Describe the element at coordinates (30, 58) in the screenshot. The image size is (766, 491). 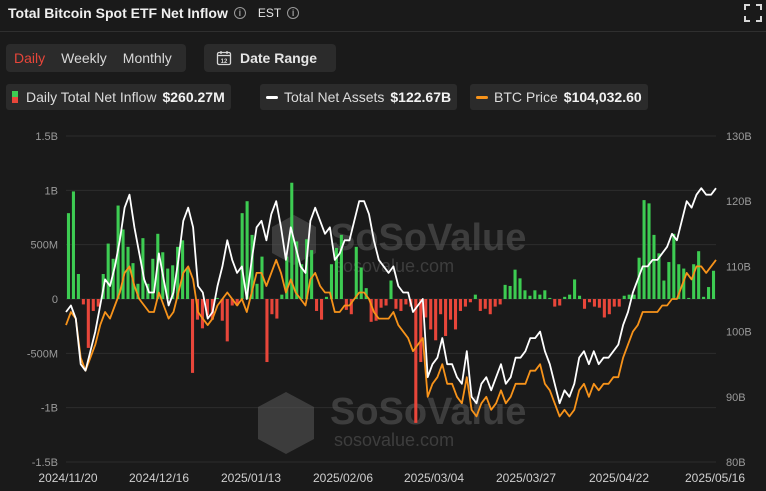
I see `tab-daily: Daily` at that location.